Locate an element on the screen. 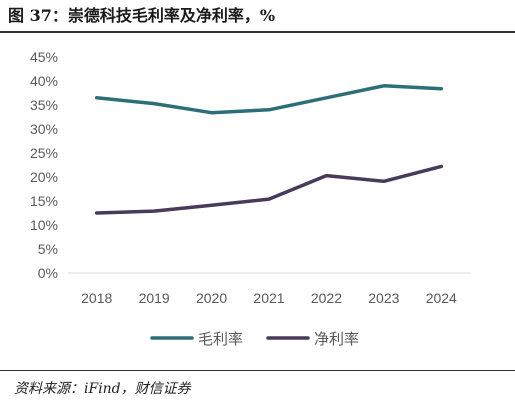  legend-label: 毛利率 is located at coordinates (220, 339).